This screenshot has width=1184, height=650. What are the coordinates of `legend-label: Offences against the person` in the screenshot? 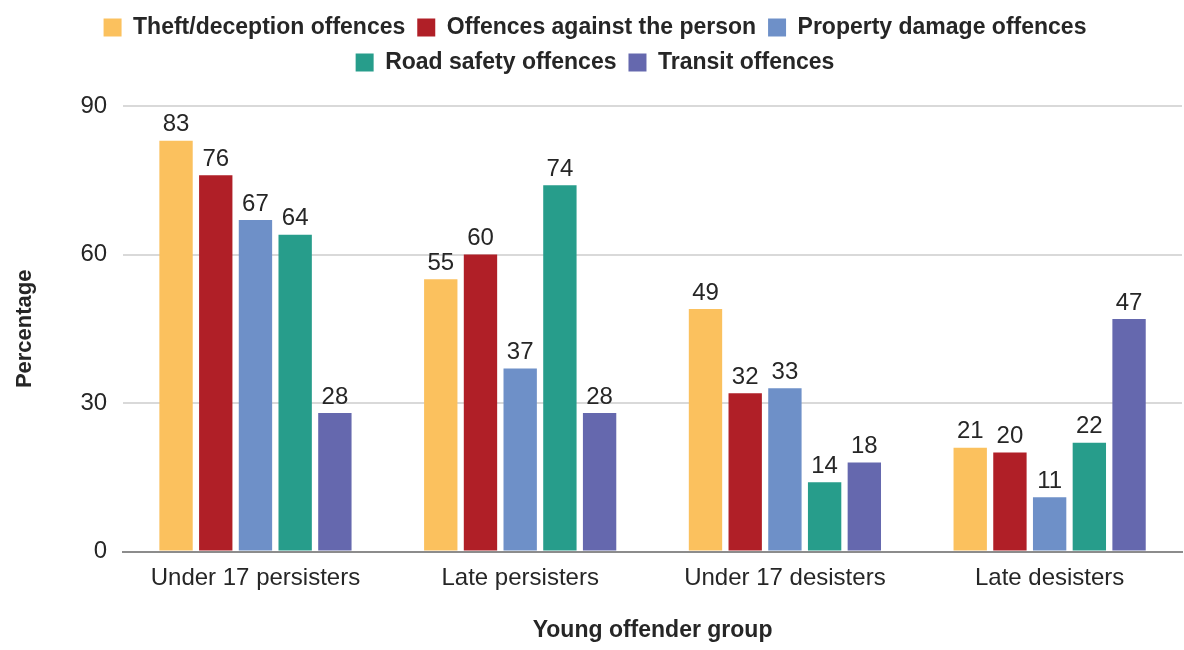 It's located at (601, 25).